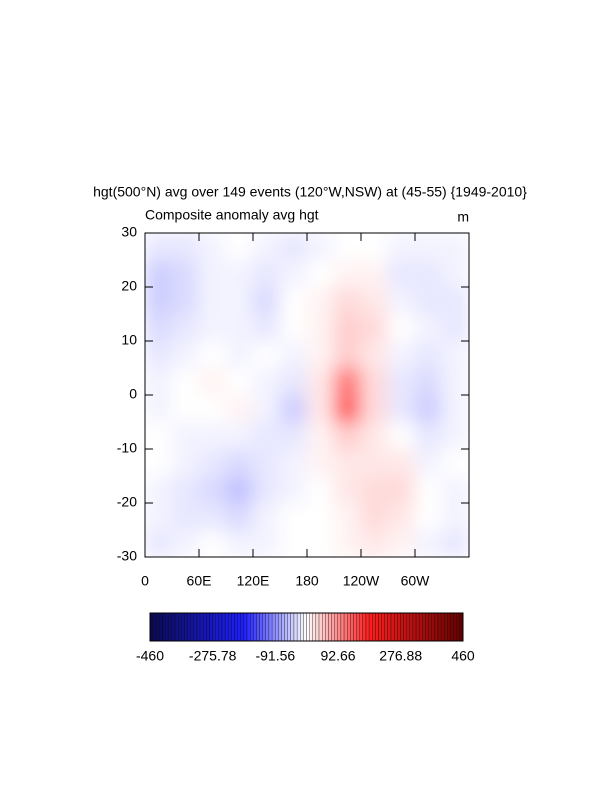 This screenshot has width=612, height=792. Describe the element at coordinates (338, 656) in the screenshot. I see `colorbar-label: 92.66` at that location.